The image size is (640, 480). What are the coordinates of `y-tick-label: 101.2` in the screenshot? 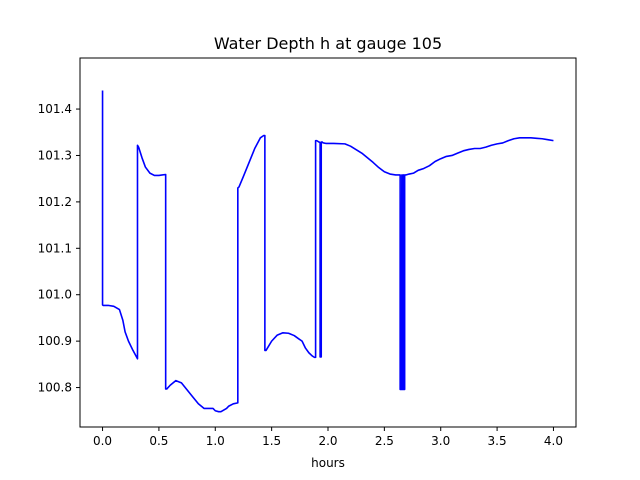 It's located at (55, 202).